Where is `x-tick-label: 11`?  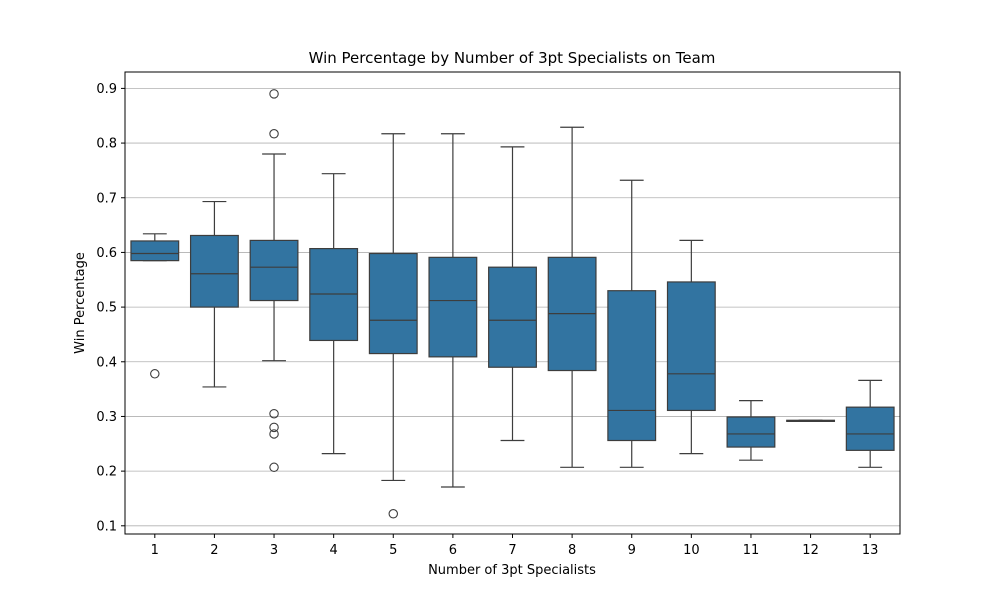
x-tick-label: 11 is located at coordinates (751, 550).